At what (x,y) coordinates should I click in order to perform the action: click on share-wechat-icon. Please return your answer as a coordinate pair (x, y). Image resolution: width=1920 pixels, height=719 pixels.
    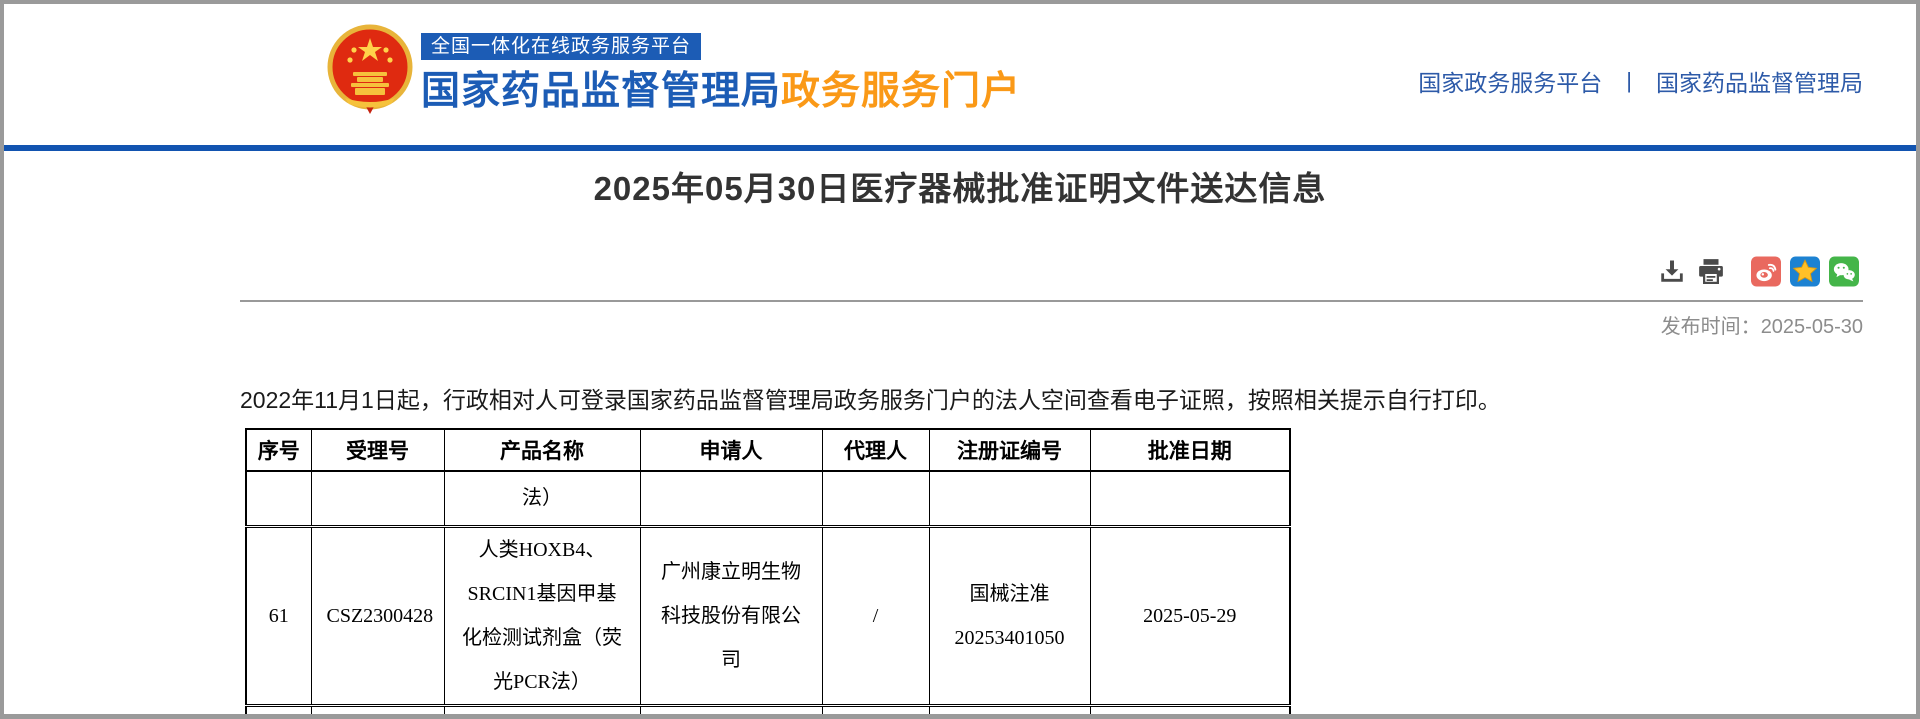
    Looking at the image, I should click on (1844, 271).